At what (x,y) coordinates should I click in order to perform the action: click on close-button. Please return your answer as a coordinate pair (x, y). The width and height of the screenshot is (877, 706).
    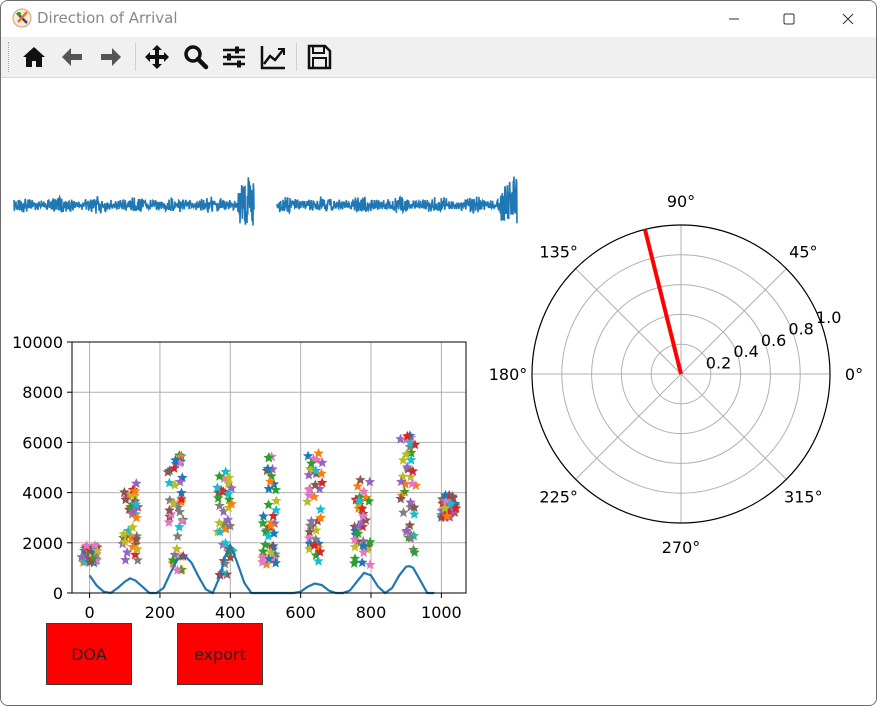
    Looking at the image, I should click on (848, 19).